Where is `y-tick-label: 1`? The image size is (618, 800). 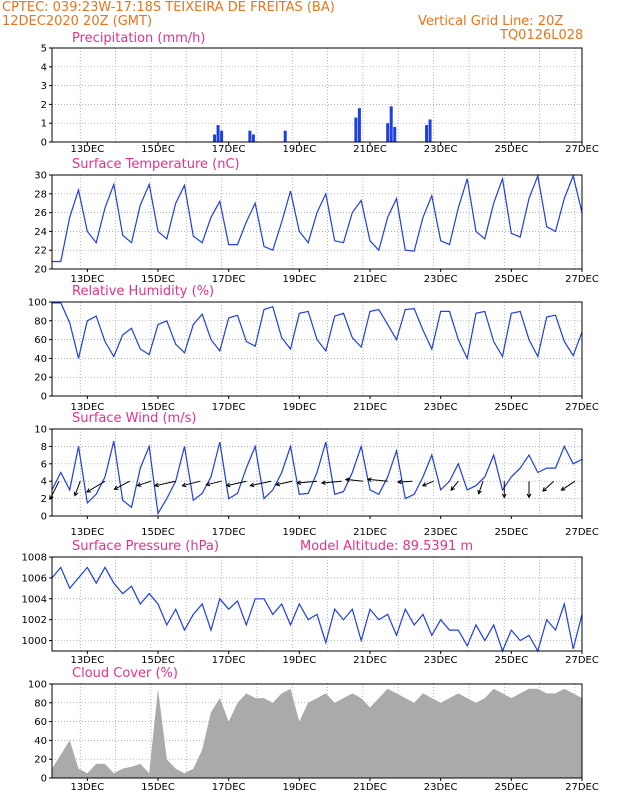 y-tick-label: 1 is located at coordinates (44, 124).